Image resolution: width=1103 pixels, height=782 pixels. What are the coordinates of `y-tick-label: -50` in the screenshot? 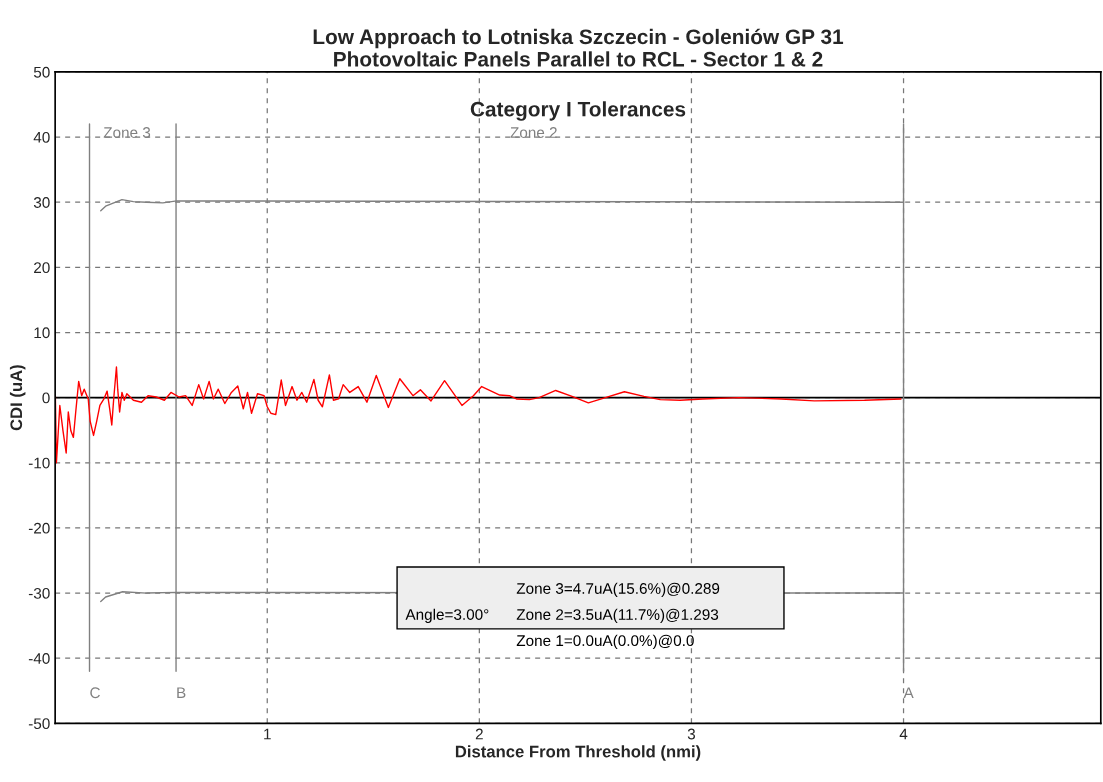 It's located at (39, 724).